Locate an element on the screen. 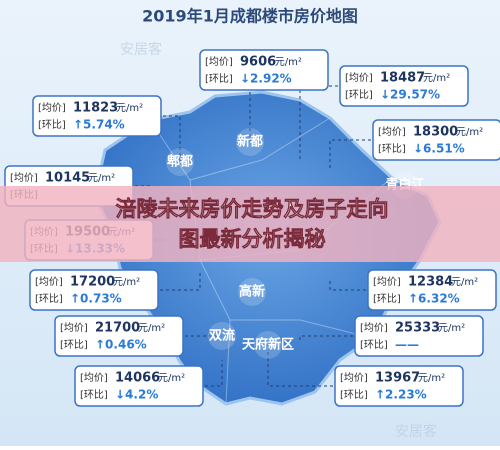 The image size is (500, 450). change-value: ↓2.92% is located at coordinates (266, 79).